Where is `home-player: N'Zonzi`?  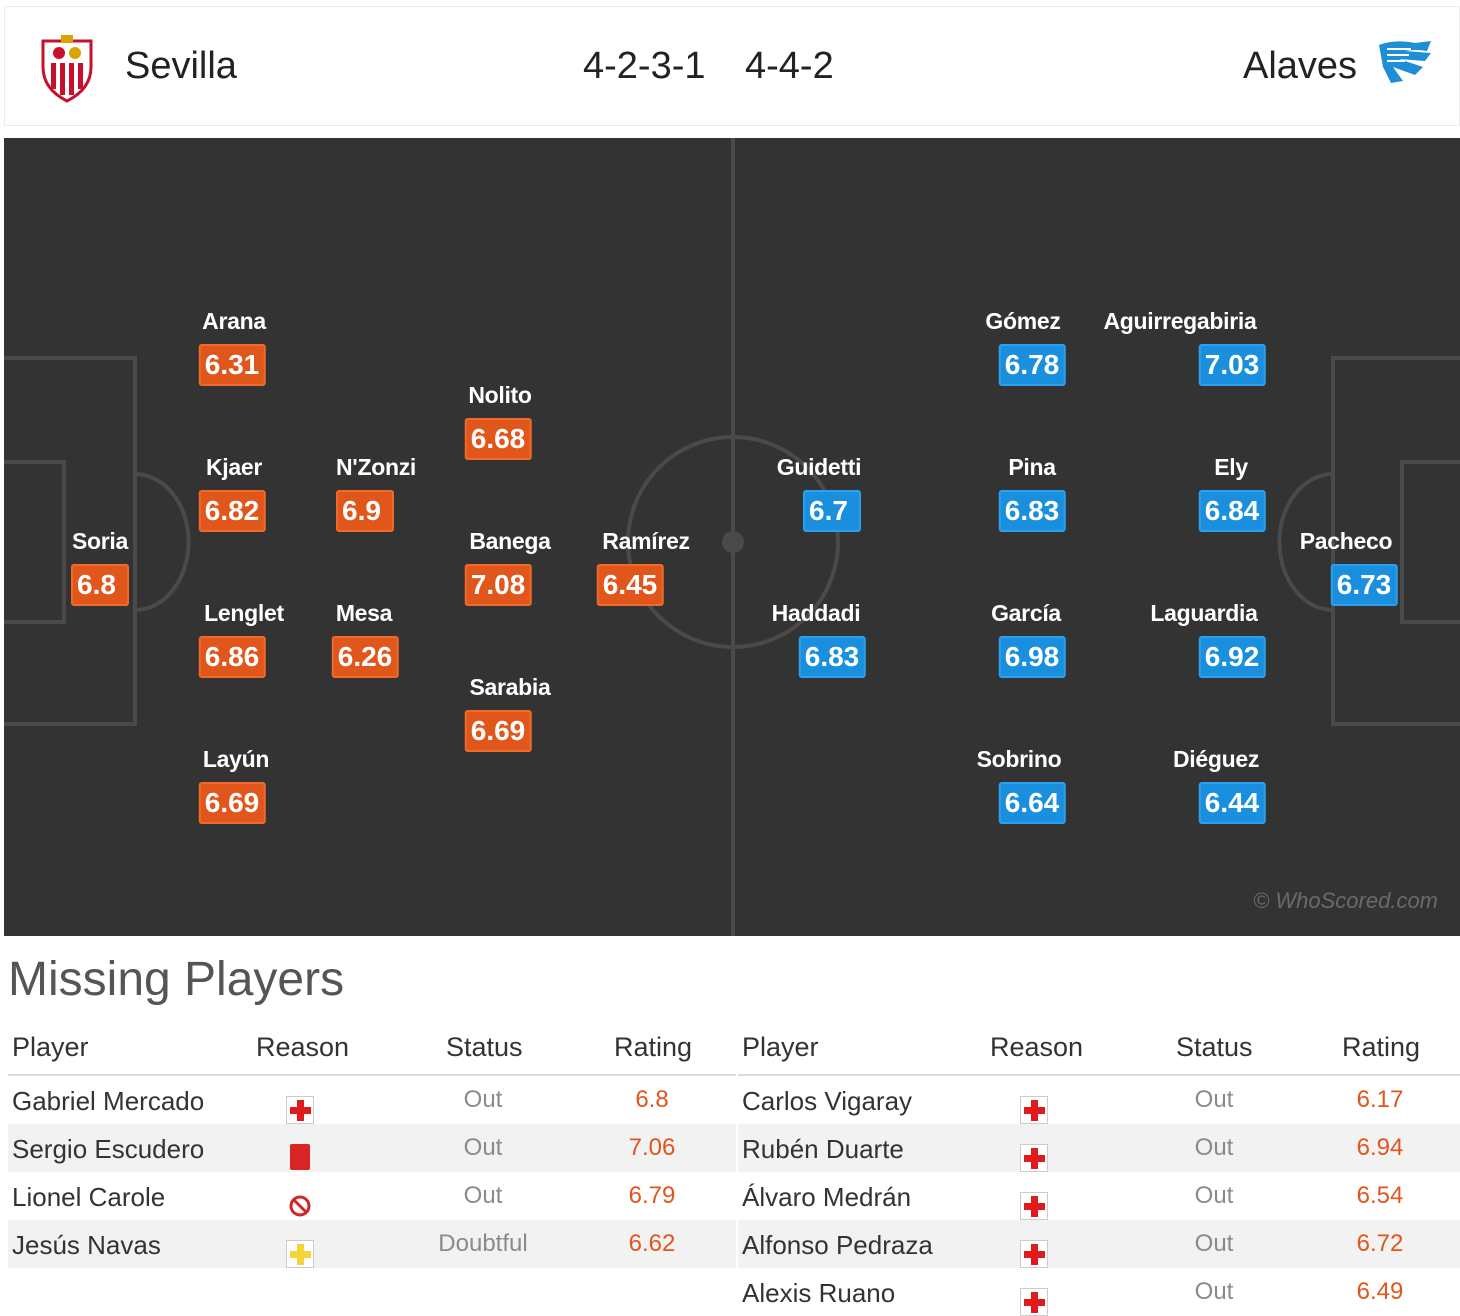
home-player: N'Zonzi is located at coordinates (376, 467).